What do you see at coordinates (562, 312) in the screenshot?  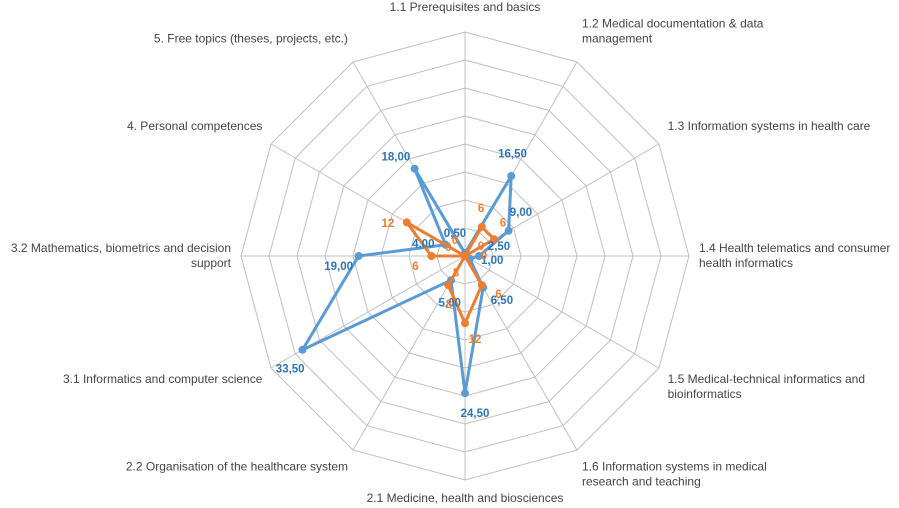 I see `axis-spoke` at bounding box center [562, 312].